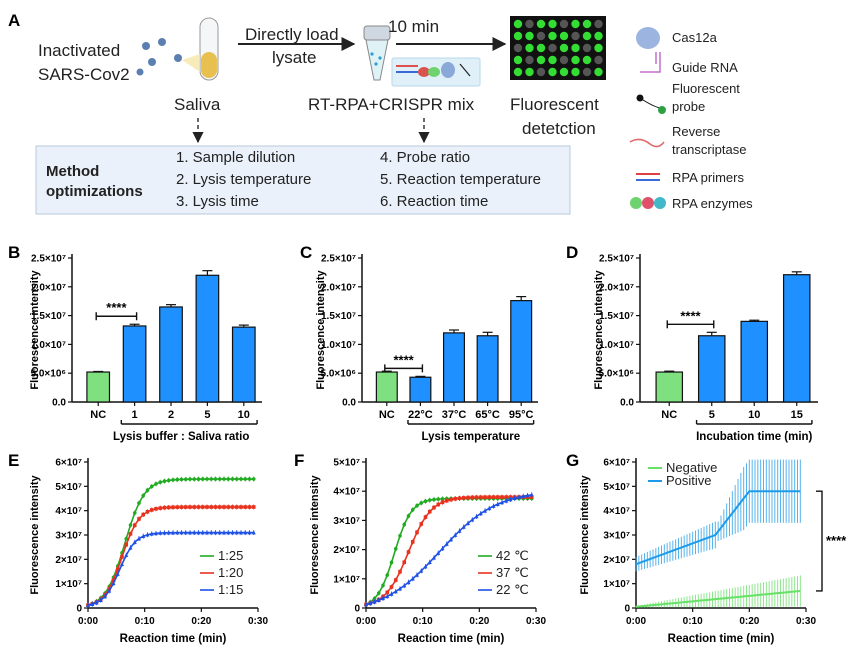  What do you see at coordinates (512, 555) in the screenshot?
I see `legend-label: 42 ℃` at bounding box center [512, 555].